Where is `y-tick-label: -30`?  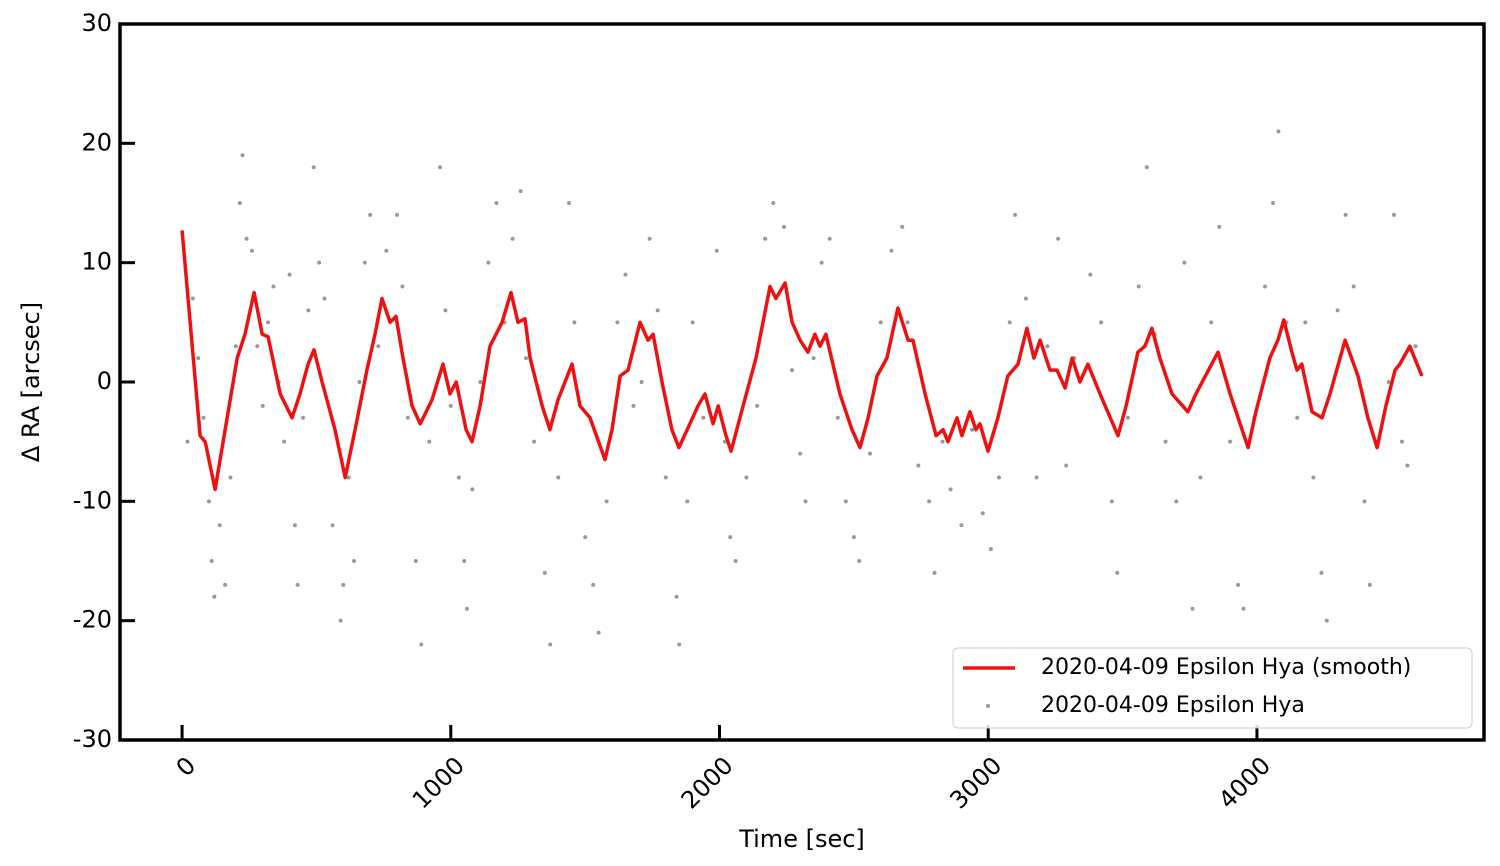
y-tick-label: -30 is located at coordinates (92, 739).